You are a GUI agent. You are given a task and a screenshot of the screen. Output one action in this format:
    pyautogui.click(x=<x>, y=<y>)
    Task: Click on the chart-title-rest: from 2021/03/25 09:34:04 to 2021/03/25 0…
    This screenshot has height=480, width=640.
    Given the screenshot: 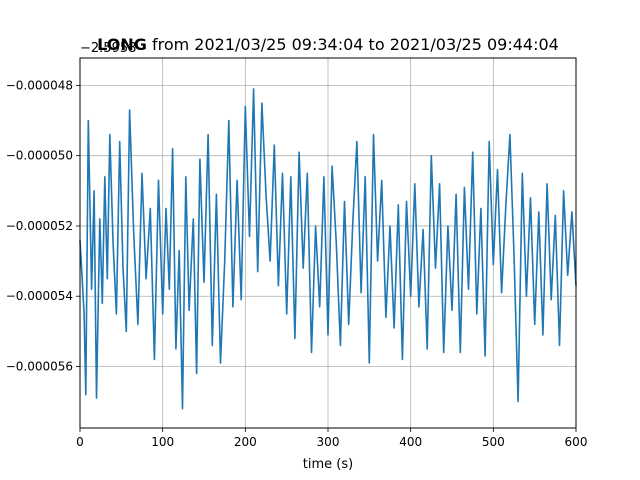 What is the action you would take?
    pyautogui.click(x=353, y=44)
    